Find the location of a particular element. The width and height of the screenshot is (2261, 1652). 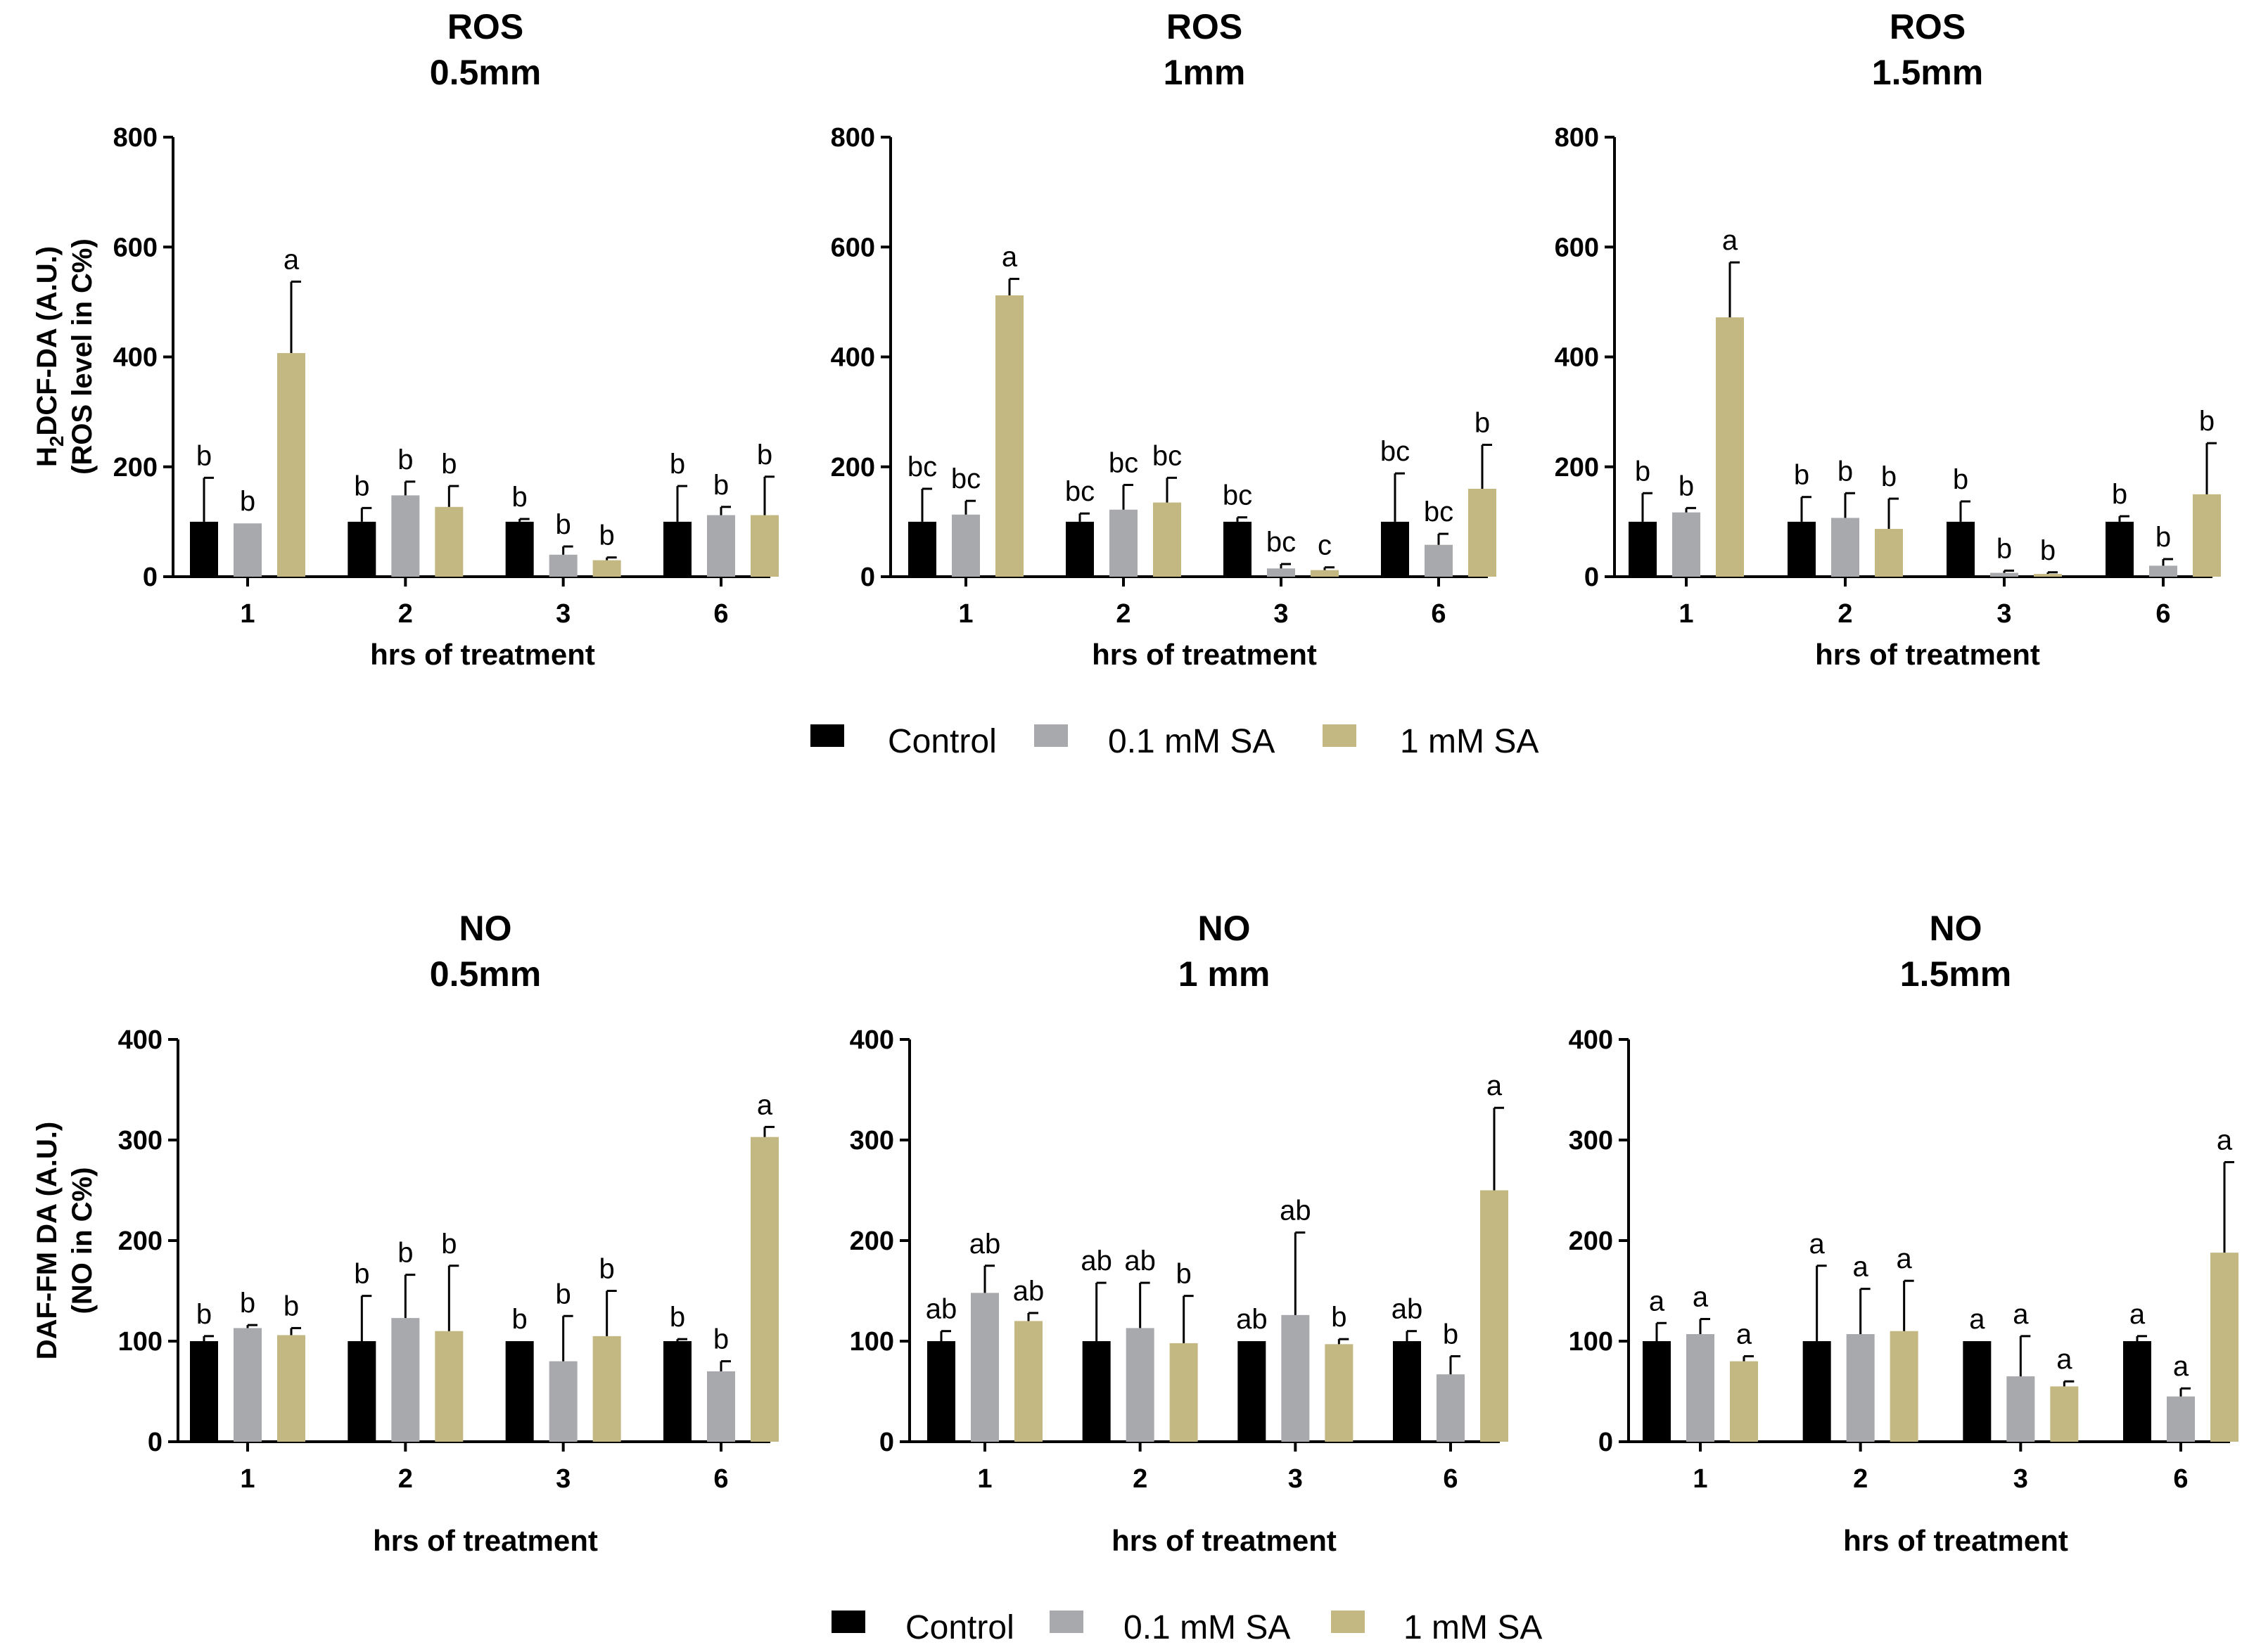

legend-ros: Control 0.1 mM SA 1 mM SA is located at coordinates (1174, 742).